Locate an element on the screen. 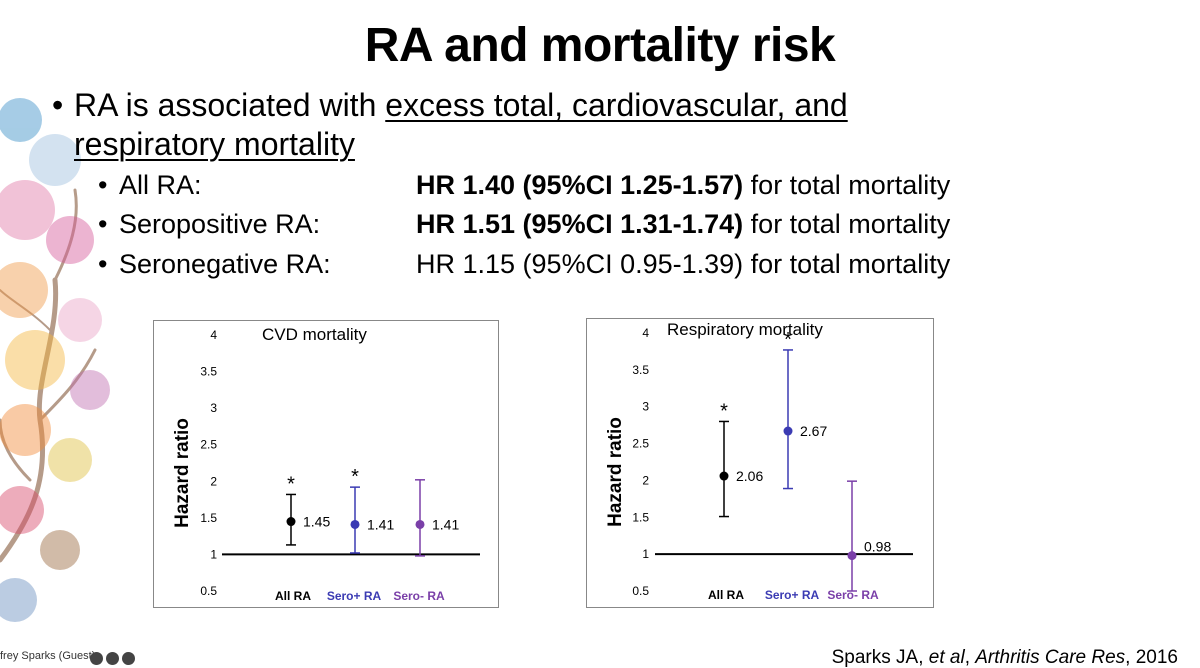  sub-bullet-label: Seropositive RA: is located at coordinates (220, 224).